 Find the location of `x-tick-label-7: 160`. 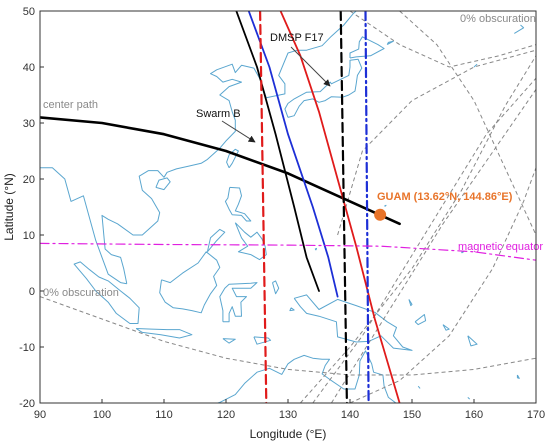

x-tick-label-7: 160 is located at coordinates (474, 415).